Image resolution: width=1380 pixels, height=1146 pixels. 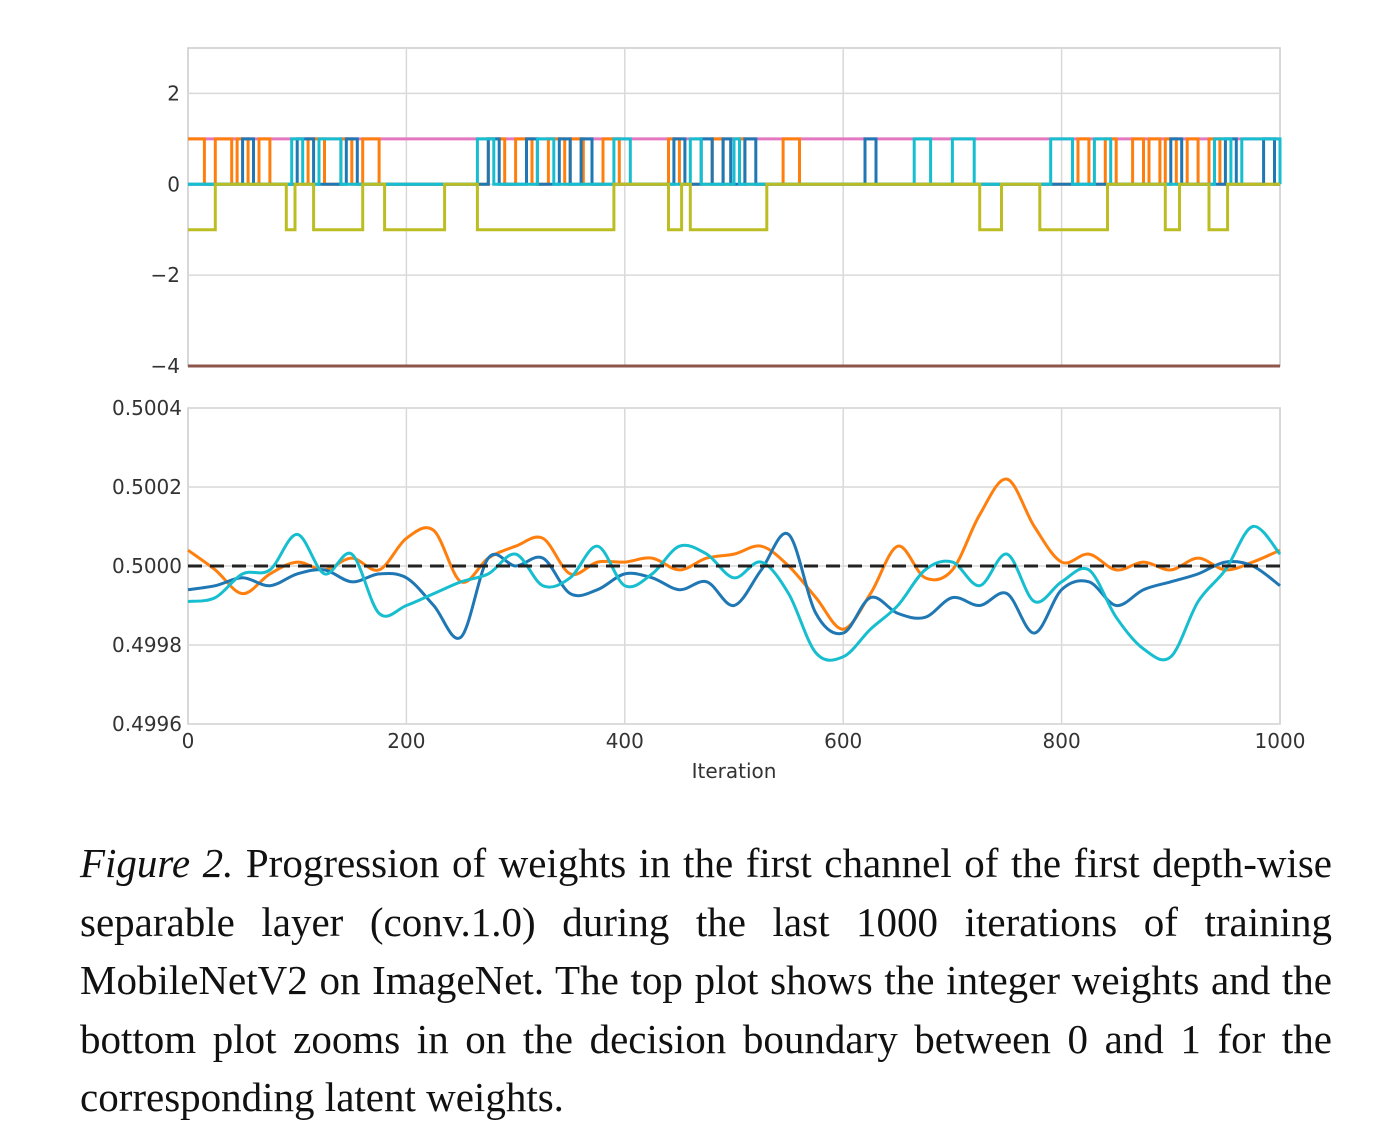 What do you see at coordinates (147, 645) in the screenshot?
I see `bottom-y-tick-label: 0.4998` at bounding box center [147, 645].